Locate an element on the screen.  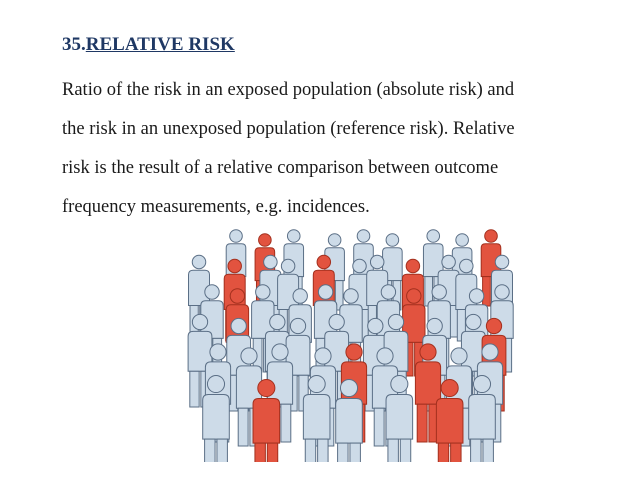
heading: 35.RELATIVE RISK is located at coordinates (148, 45).